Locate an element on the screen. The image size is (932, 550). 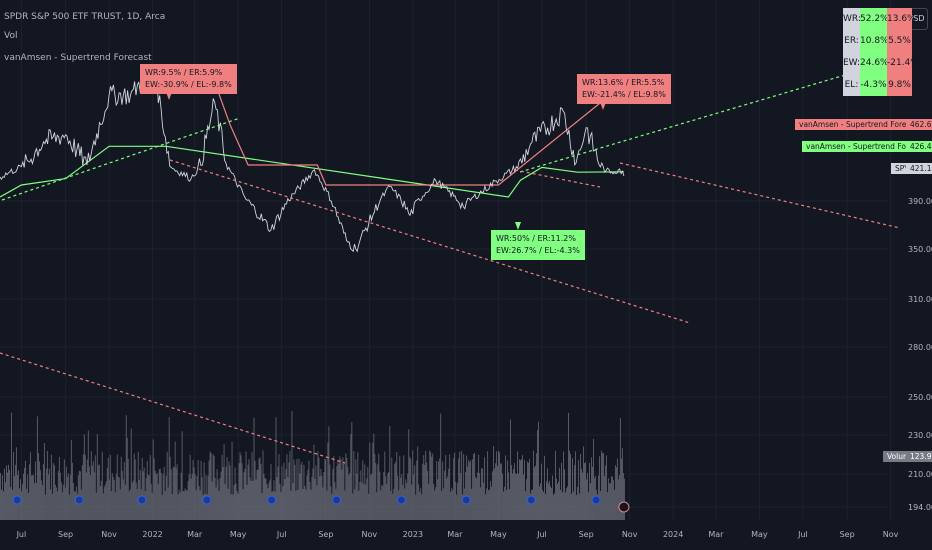
indicator-legend: vanAmsen - Supertrend Forecast is located at coordinates (78, 58).